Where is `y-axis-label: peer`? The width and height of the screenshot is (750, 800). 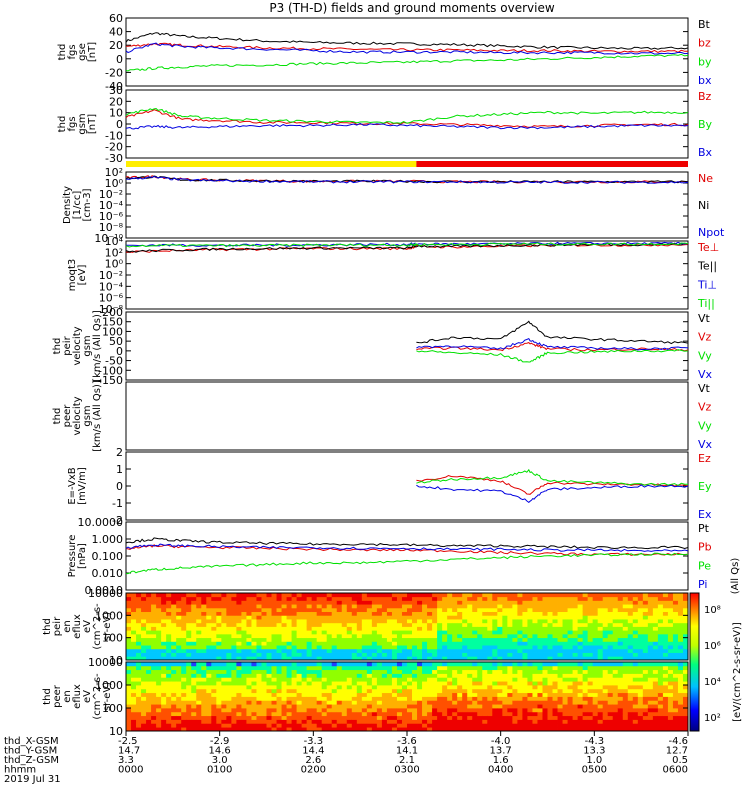 y-axis-label: peer is located at coordinates (67, 416).